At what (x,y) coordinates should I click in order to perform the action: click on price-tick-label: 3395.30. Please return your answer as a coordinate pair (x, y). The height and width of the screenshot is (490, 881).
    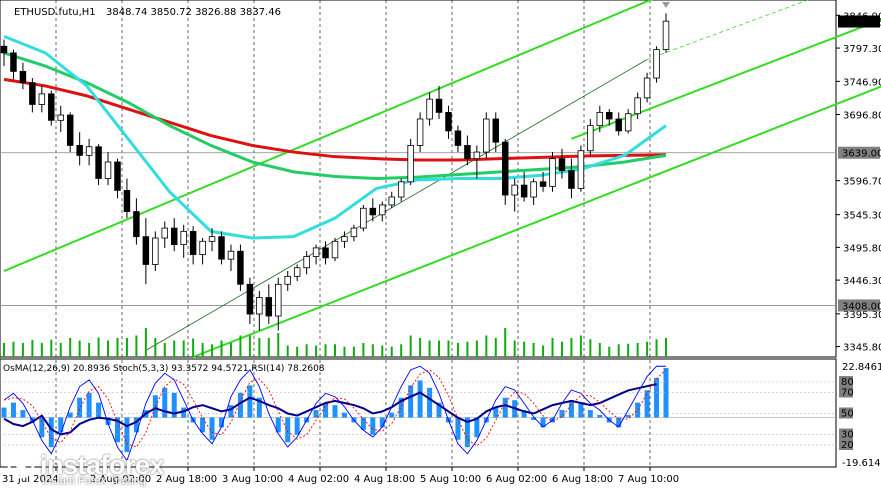
    Looking at the image, I should click on (862, 315).